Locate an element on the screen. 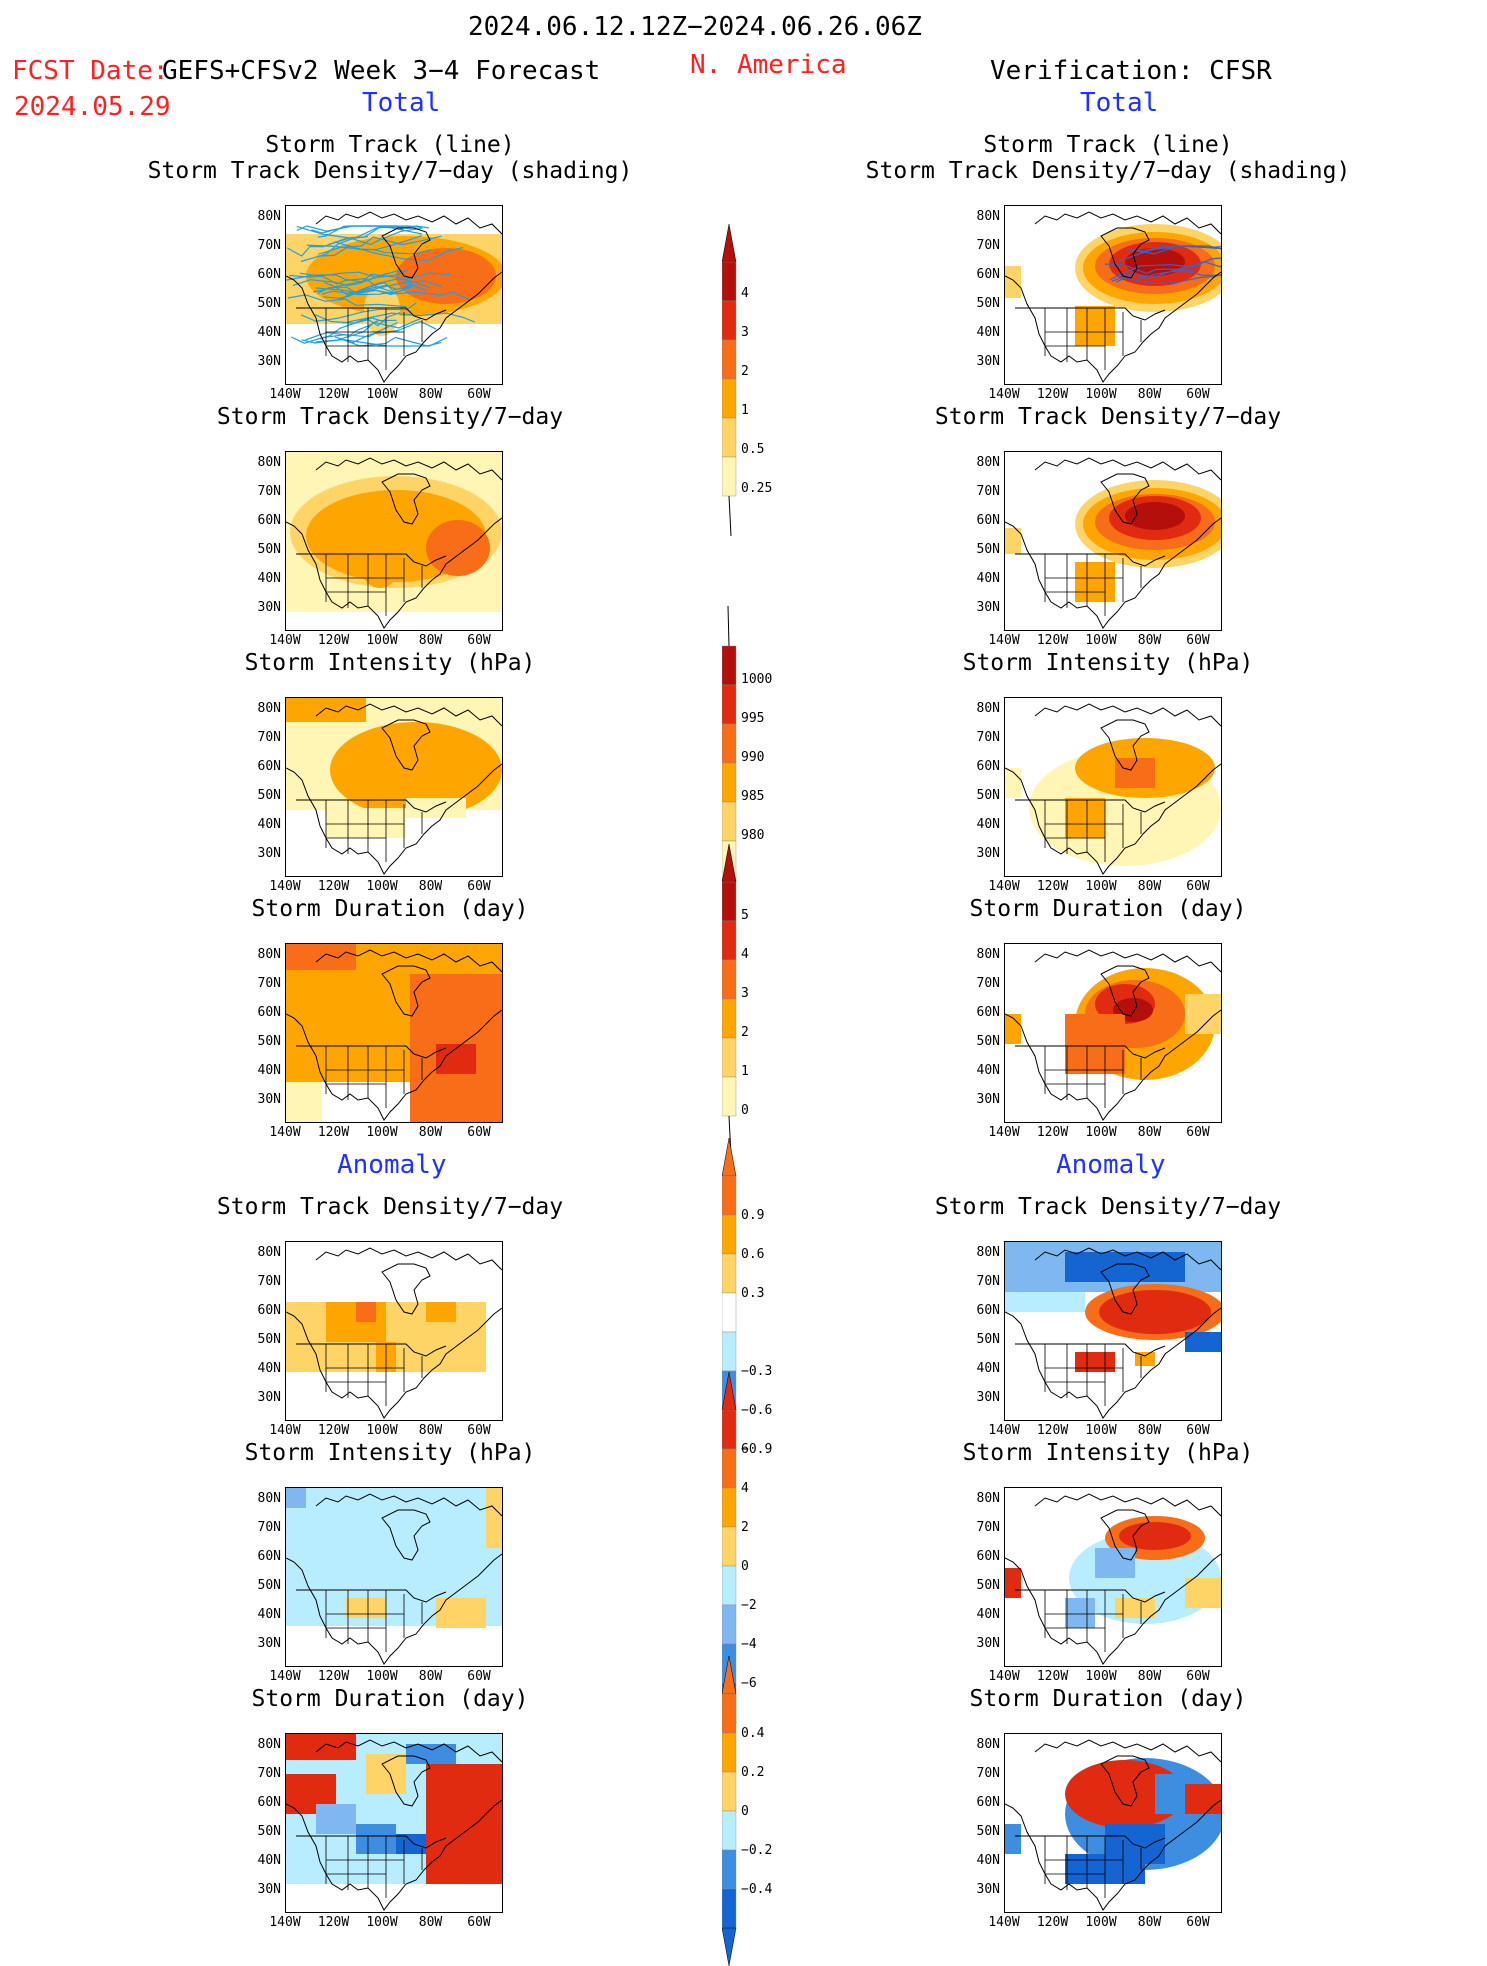 The height and width of the screenshot is (1966, 1487). colorbar-tick-label: −6 is located at coordinates (749, 1683).